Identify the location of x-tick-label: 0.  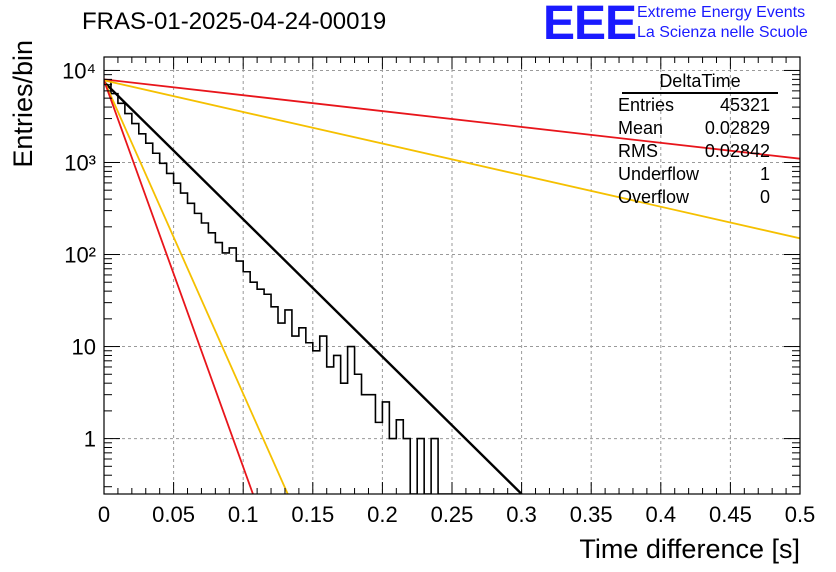
(104, 514).